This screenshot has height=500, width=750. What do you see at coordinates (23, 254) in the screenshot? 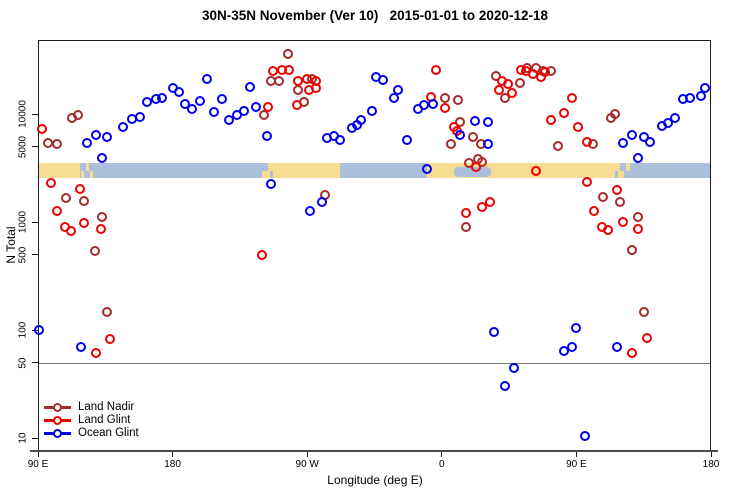
I see `y-tick-label: 500` at bounding box center [23, 254].